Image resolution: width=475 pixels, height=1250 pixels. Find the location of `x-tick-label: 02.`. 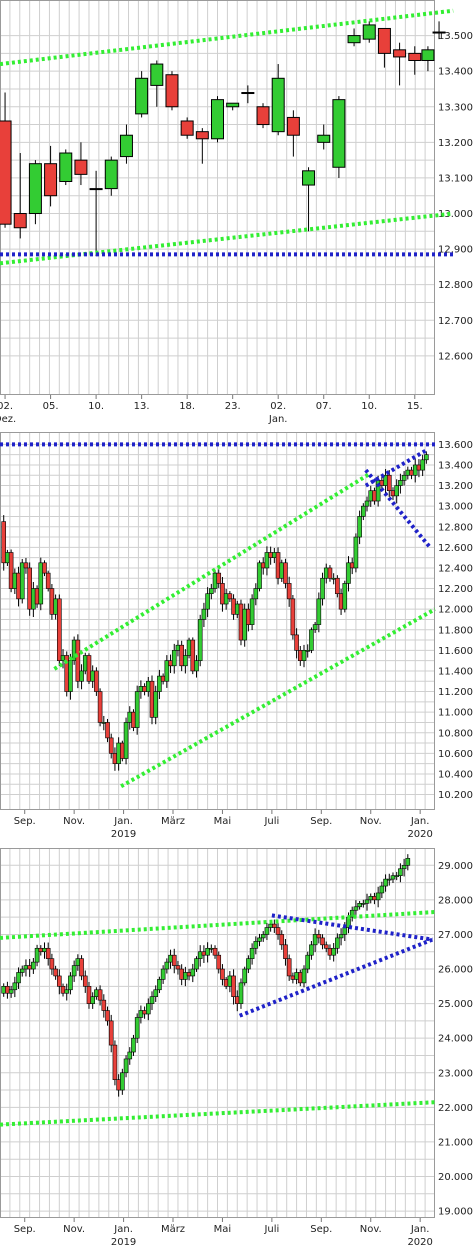

x-tick-label: 02. is located at coordinates (278, 406).